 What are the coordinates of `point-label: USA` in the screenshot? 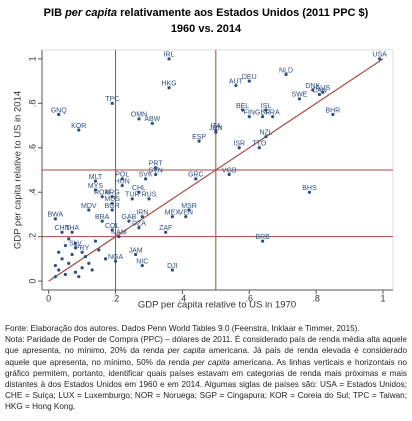 It's located at (379, 55).